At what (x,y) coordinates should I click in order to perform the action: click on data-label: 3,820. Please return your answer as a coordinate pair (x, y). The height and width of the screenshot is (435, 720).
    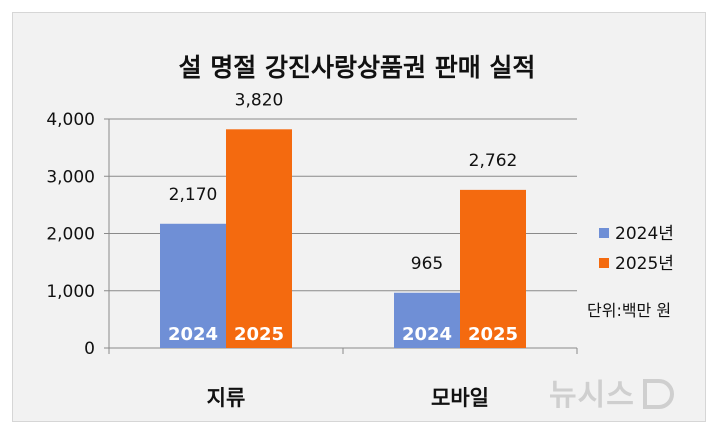
    Looking at the image, I should click on (259, 100).